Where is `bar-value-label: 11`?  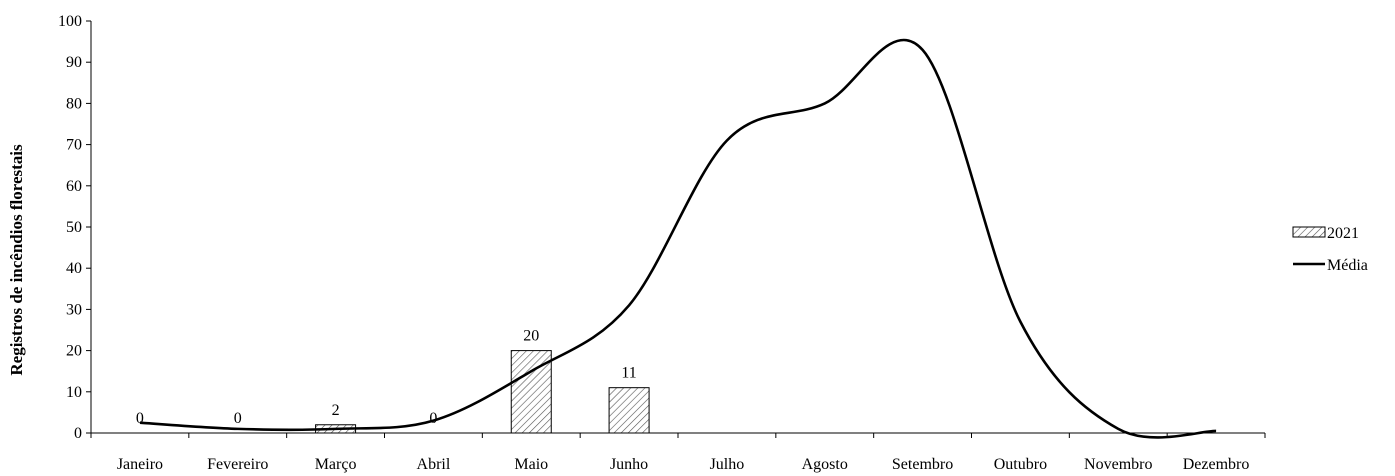 bar-value-label: 11 is located at coordinates (628, 373).